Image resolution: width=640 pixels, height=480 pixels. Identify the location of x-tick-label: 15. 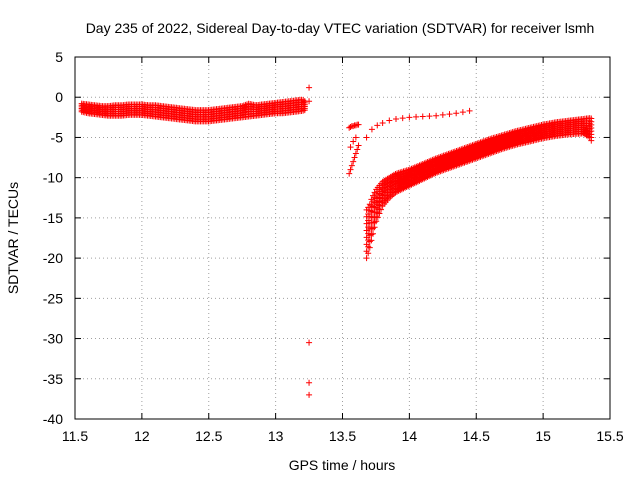
(543, 436).